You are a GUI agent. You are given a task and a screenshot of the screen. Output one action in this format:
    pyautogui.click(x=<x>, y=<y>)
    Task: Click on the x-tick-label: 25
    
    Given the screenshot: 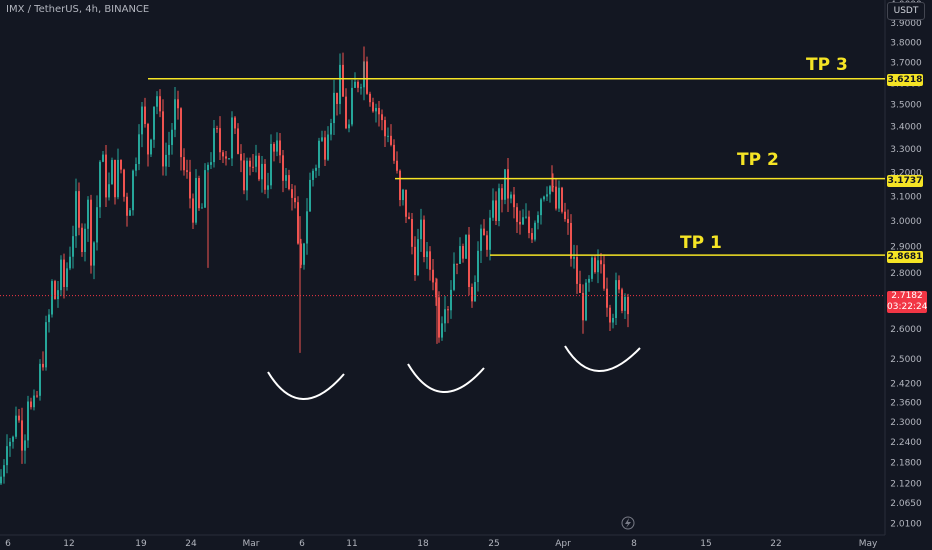 What is the action you would take?
    pyautogui.click(x=493, y=544)
    